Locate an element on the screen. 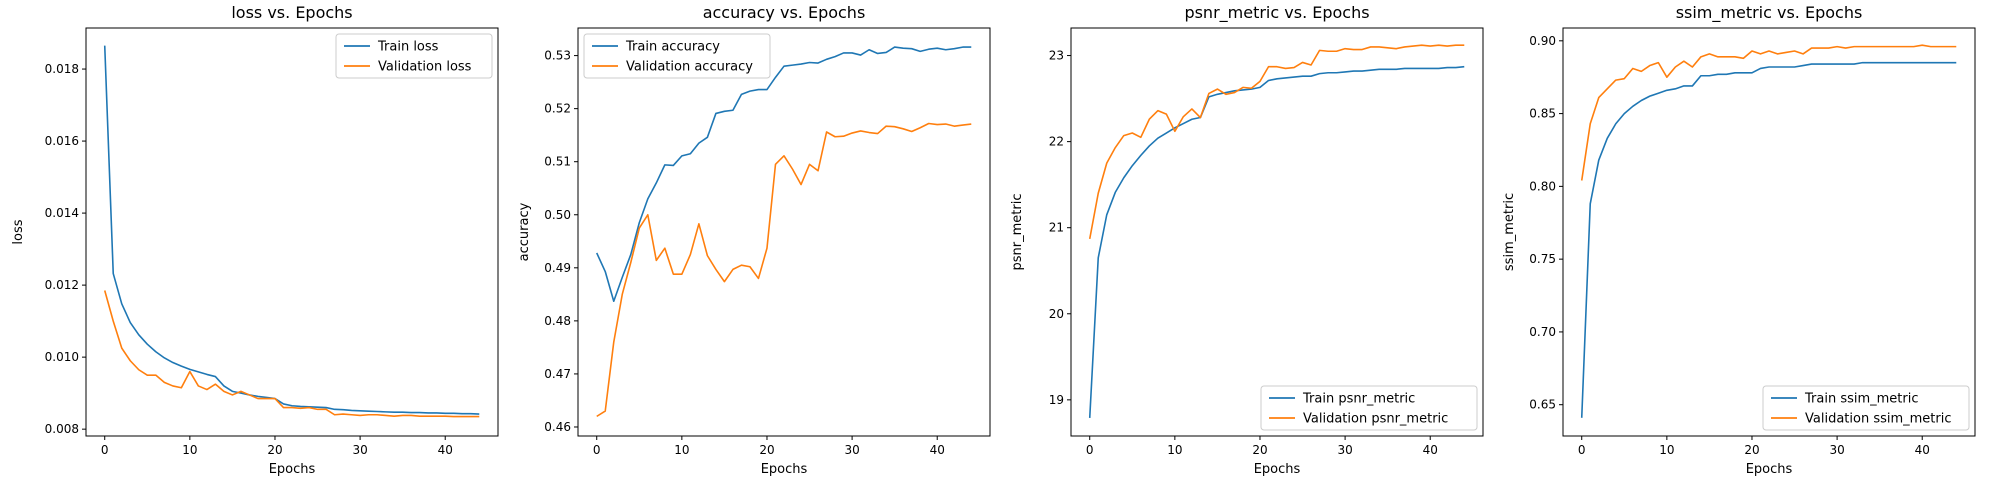  legend: Train ssim_metric Validation ssim_metric is located at coordinates (1866, 408).